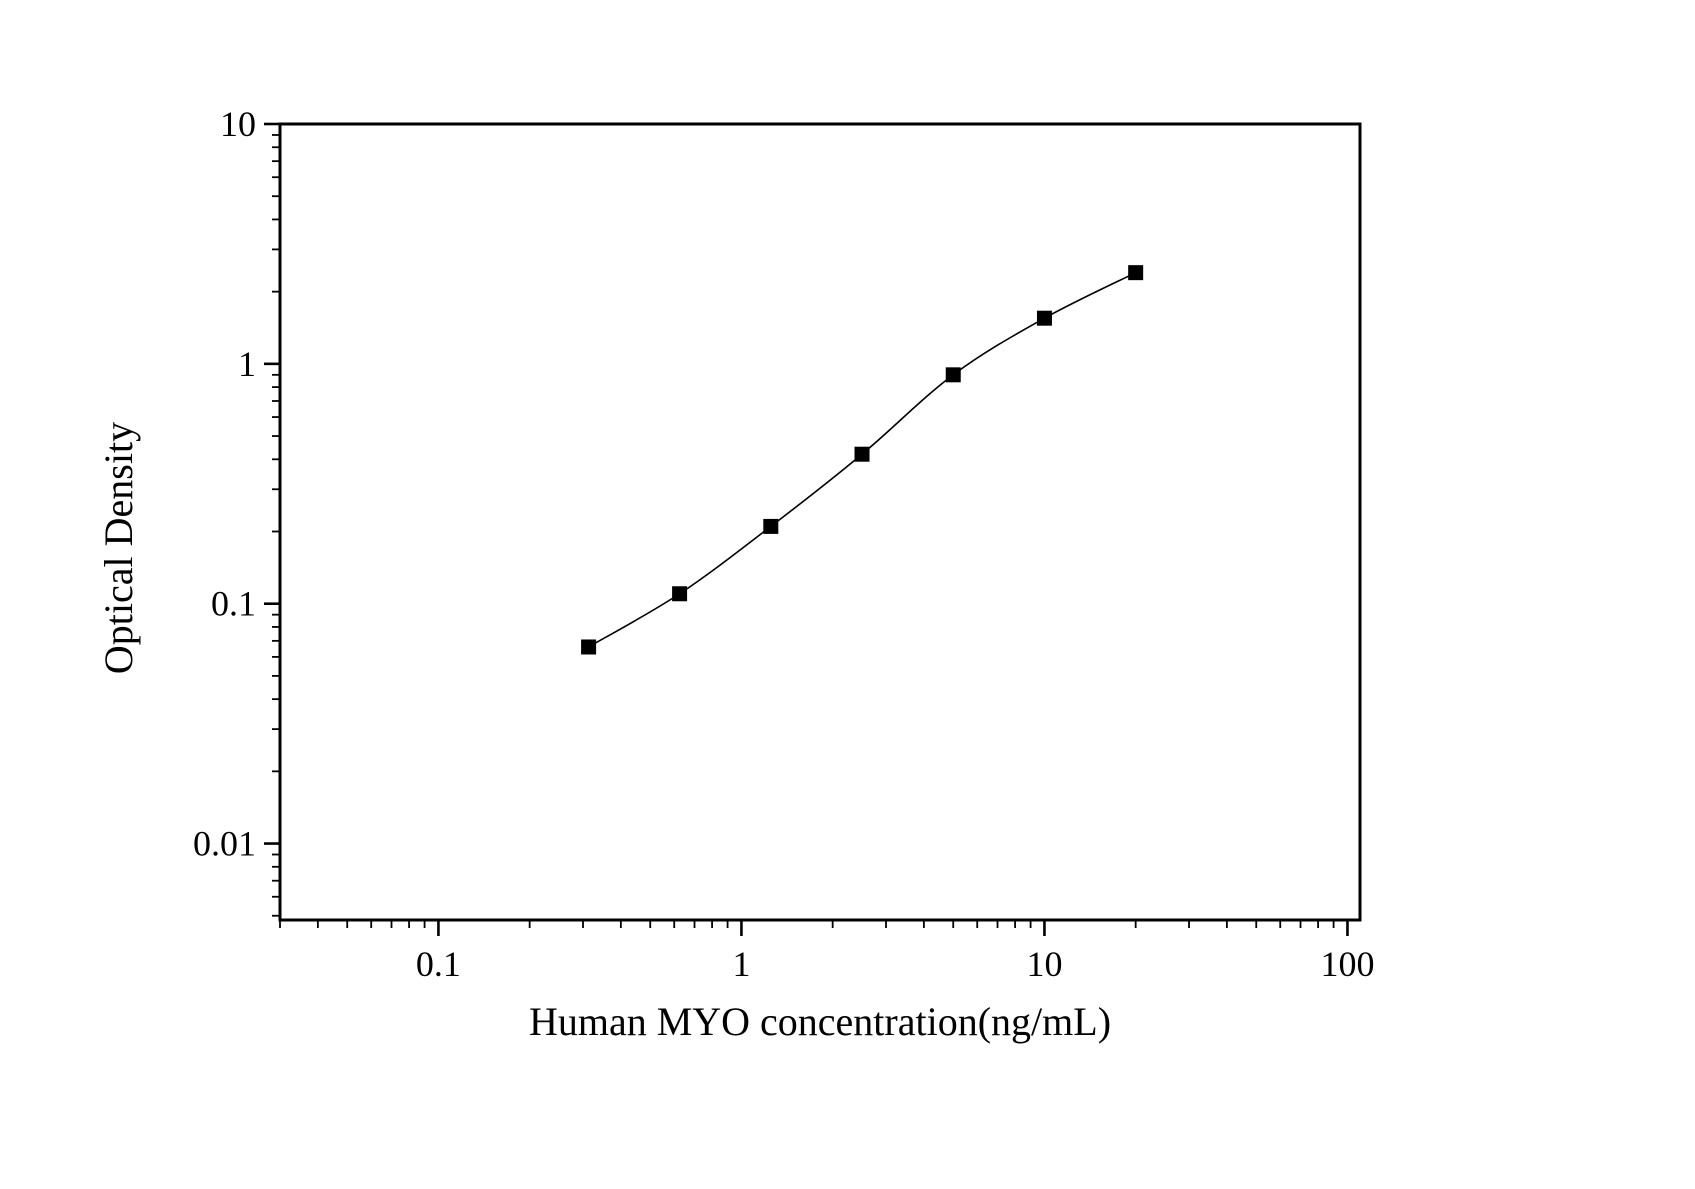 The width and height of the screenshot is (1695, 1189). I want to click on x-tick-label: 10, so click(1044, 964).